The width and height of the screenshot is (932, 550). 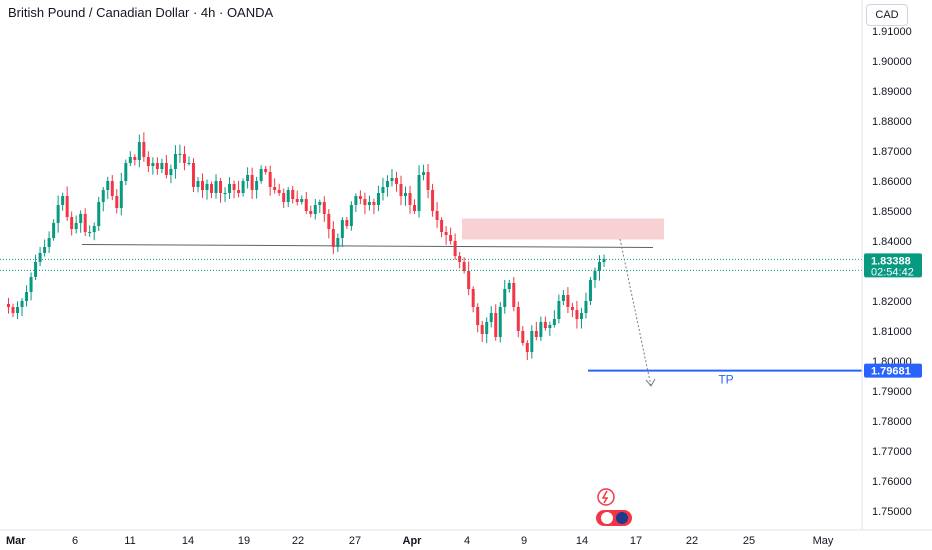 I want to click on y-tick-label: 1.89000, so click(x=892, y=92).